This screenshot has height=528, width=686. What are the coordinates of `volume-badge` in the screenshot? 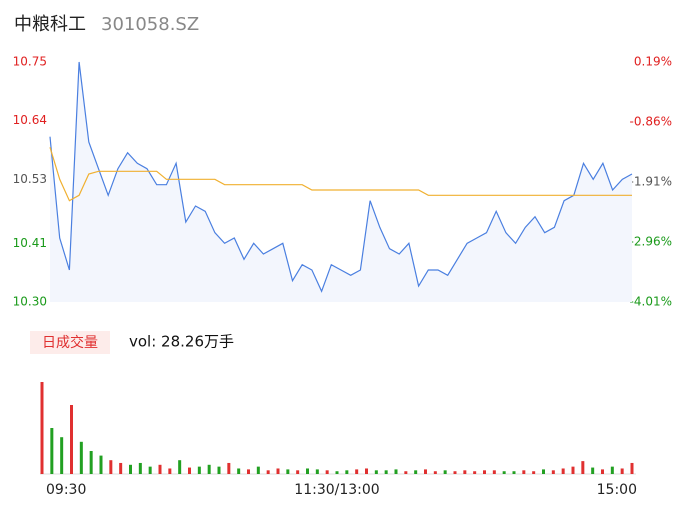 It's located at (70, 342).